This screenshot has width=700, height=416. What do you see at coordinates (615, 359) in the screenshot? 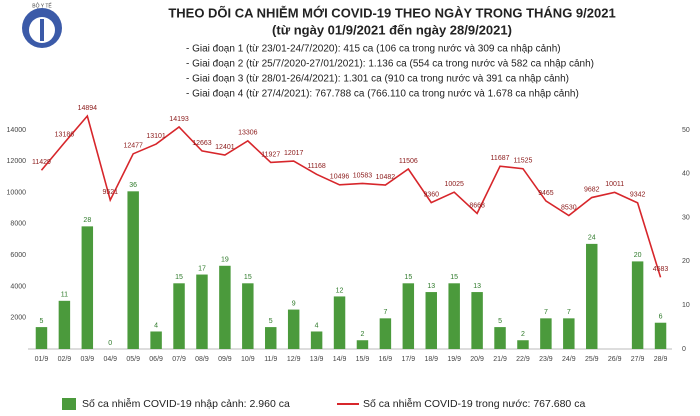
I see `x-tick-label: 26/9` at bounding box center [615, 359].